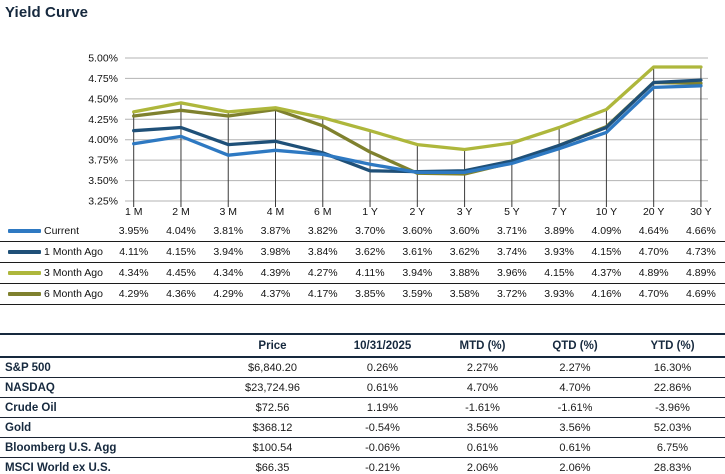  I want to click on yield-value: 4.73%, so click(701, 252).